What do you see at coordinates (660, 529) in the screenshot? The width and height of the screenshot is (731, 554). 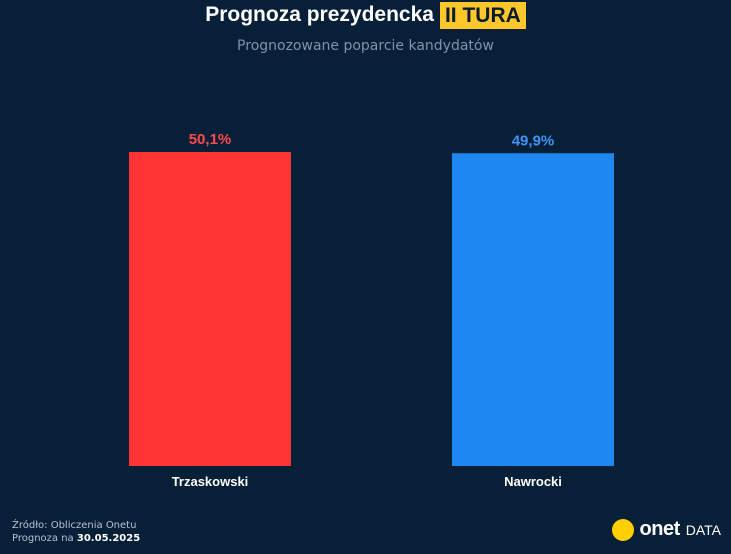 I see `brand-name: onet` at bounding box center [660, 529].